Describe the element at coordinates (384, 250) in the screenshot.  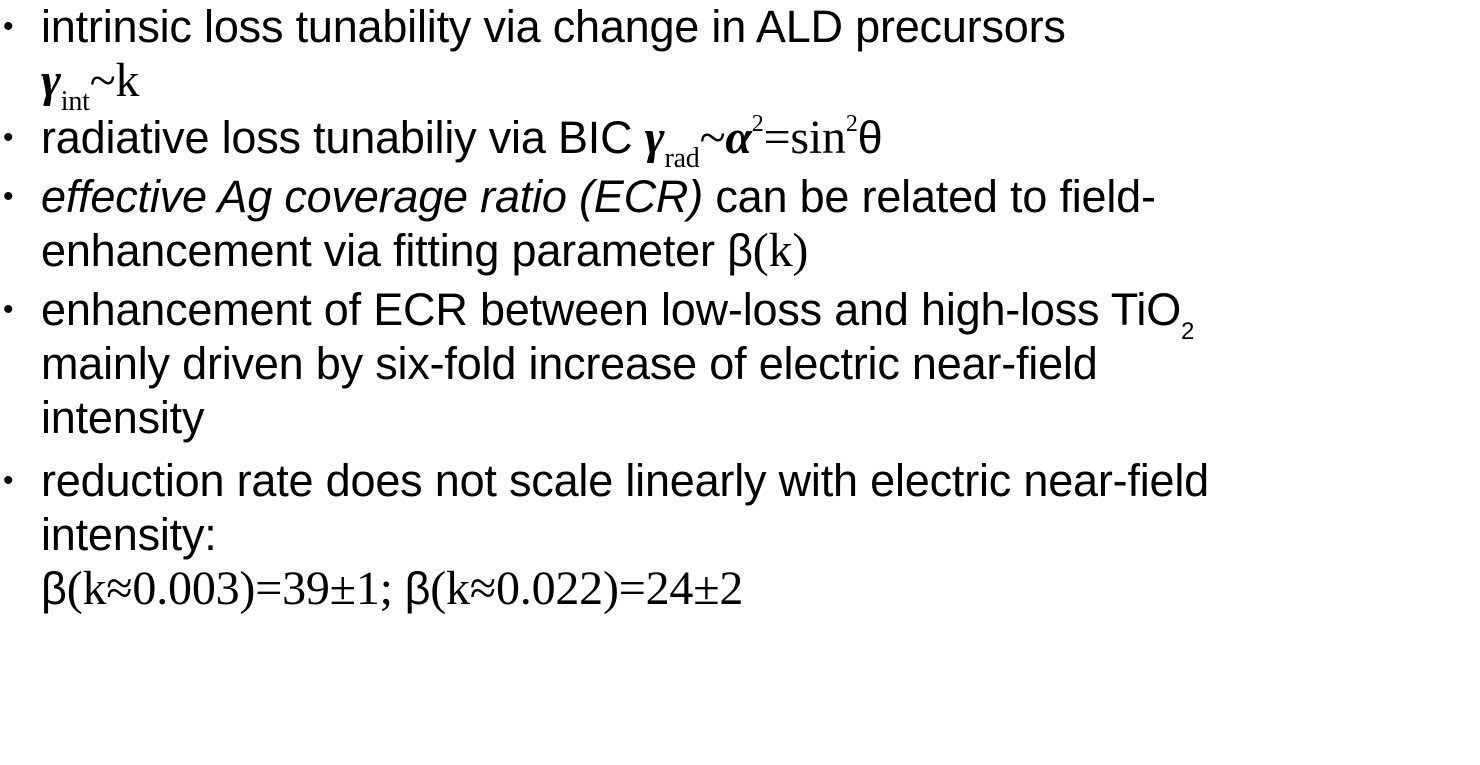
I see `bullet-text: enhancement via fitting parameter` at that location.